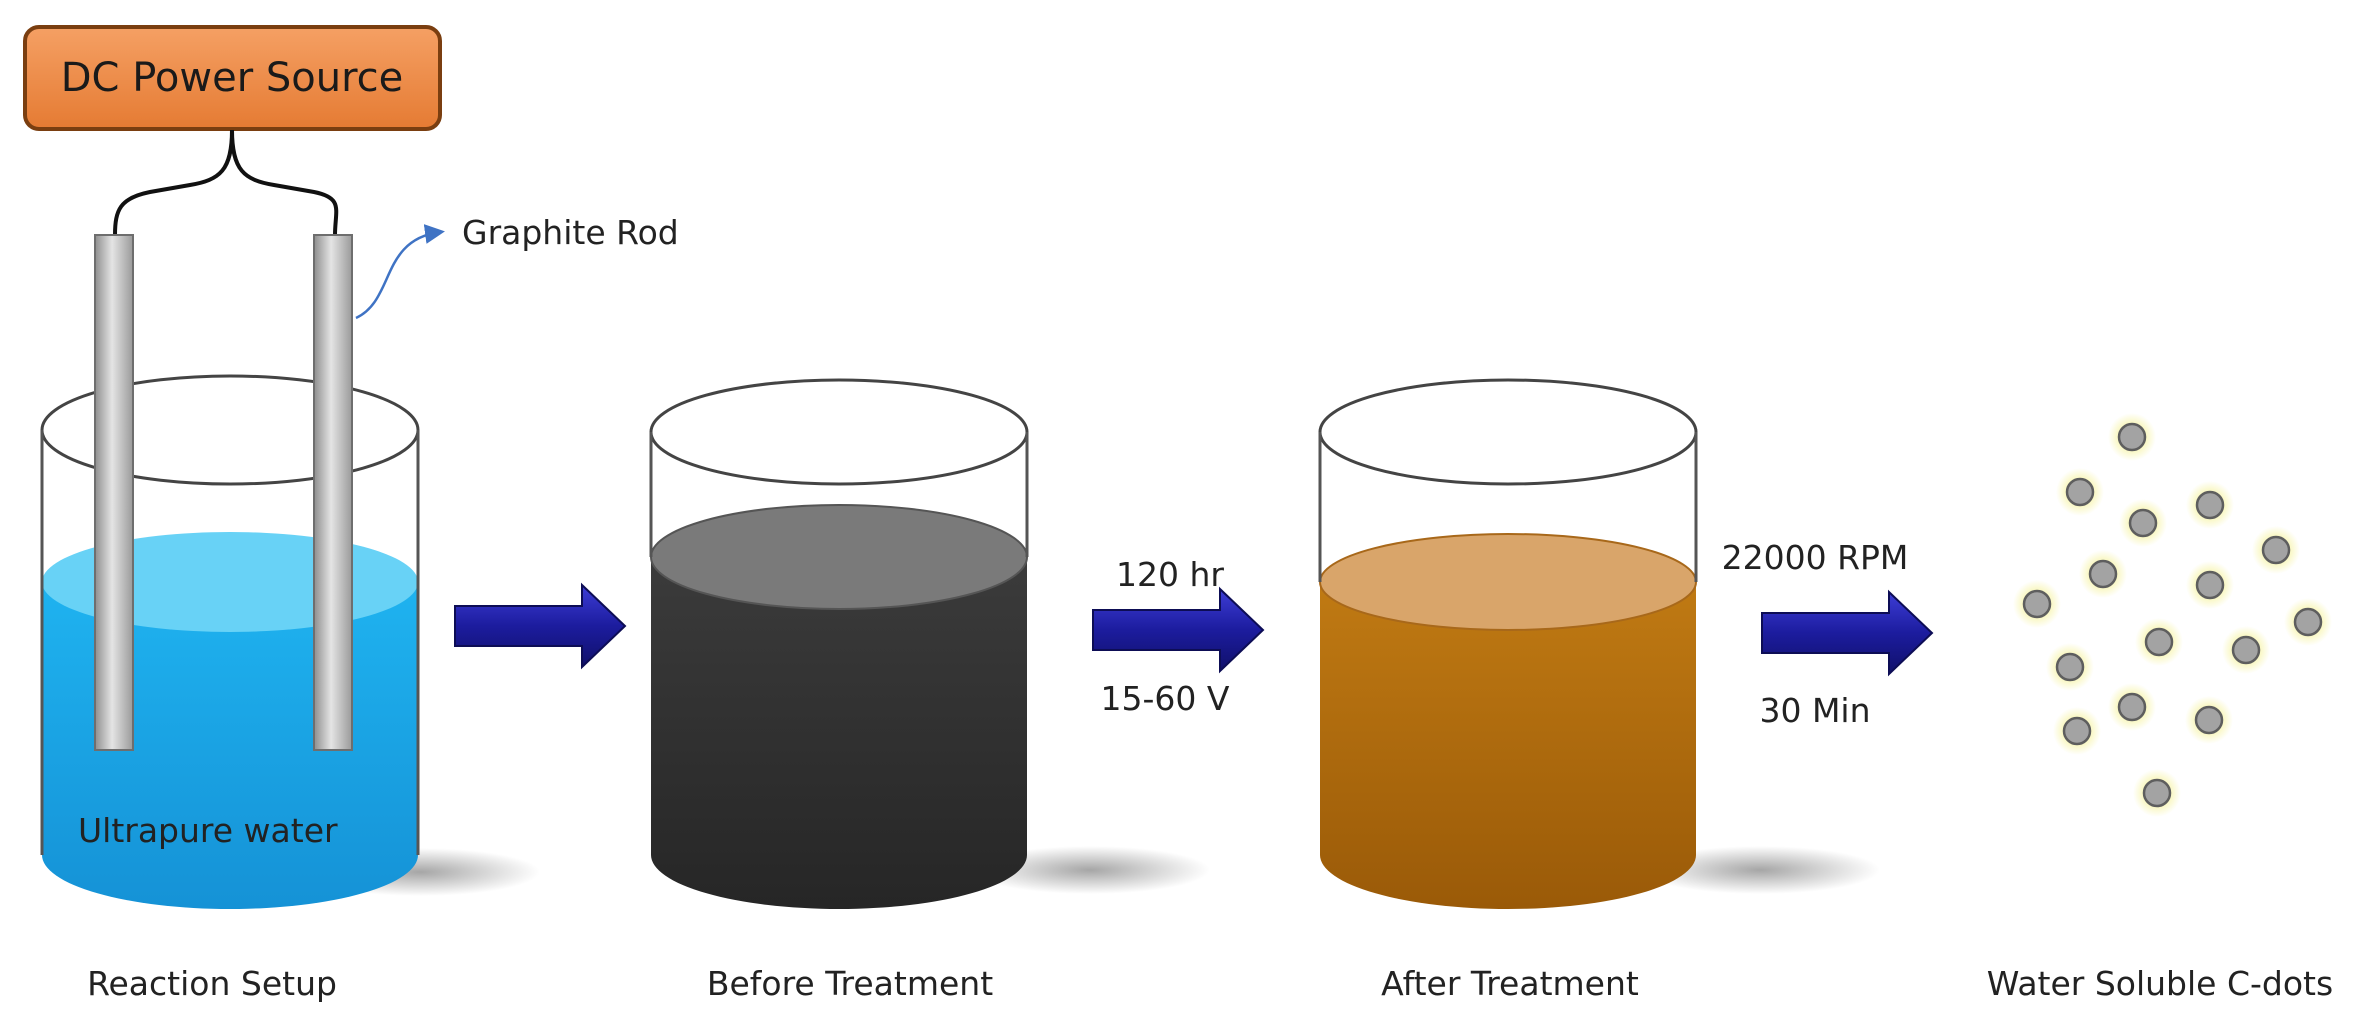  Describe the element at coordinates (850, 983) in the screenshot. I see `caption-before-treatment: Before Treatment` at that location.